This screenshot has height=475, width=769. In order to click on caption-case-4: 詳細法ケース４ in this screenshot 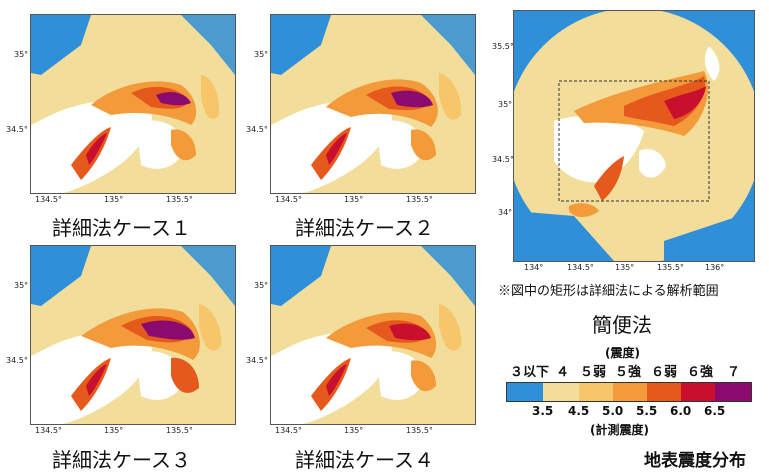, I will do `click(364, 460)`.